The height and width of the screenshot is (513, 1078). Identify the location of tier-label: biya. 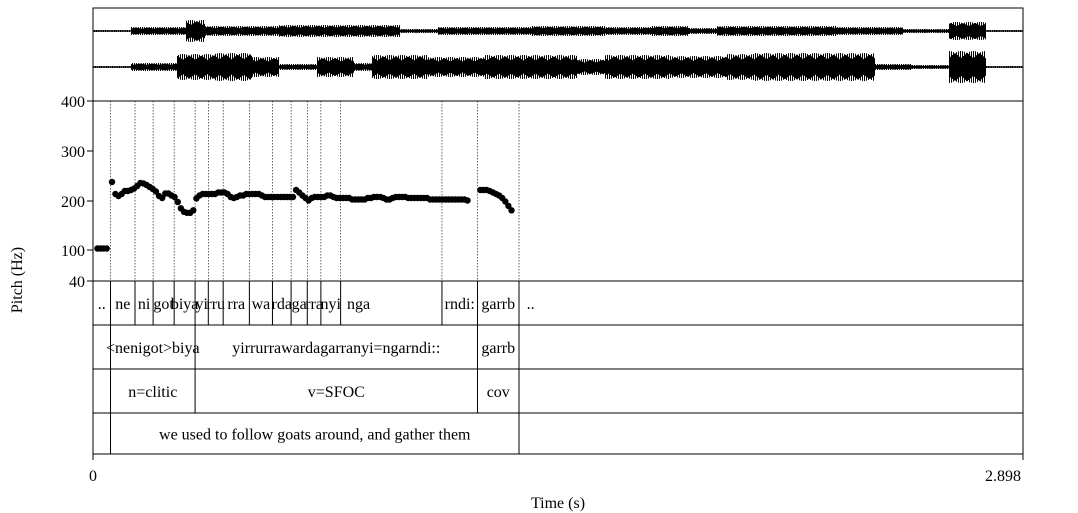
(185, 304).